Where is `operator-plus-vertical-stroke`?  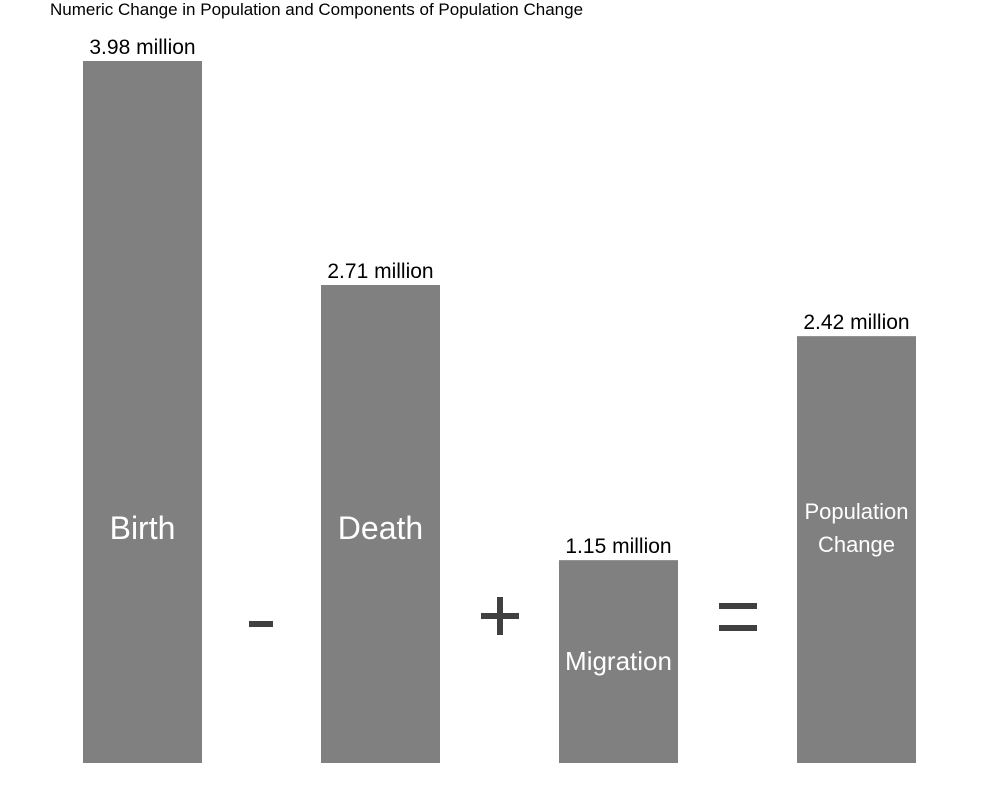 operator-plus-vertical-stroke is located at coordinates (500, 616).